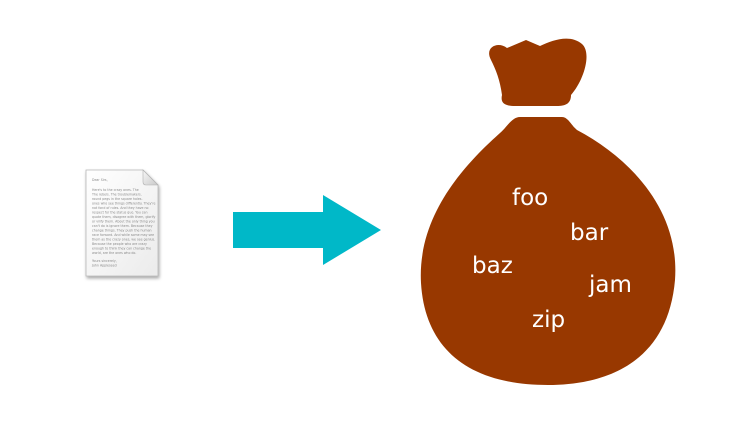 The height and width of the screenshot is (421, 736). I want to click on bag-top-knot, so click(538, 72).